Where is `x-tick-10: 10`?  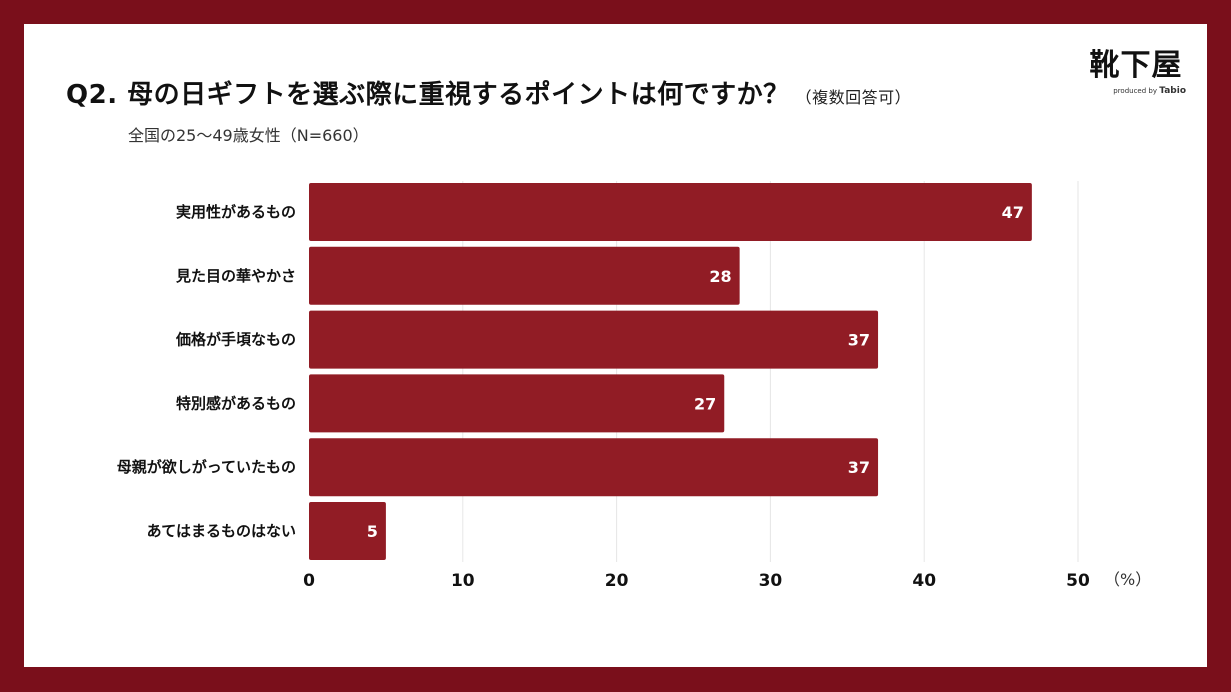
x-tick-10: 10 is located at coordinates (463, 581).